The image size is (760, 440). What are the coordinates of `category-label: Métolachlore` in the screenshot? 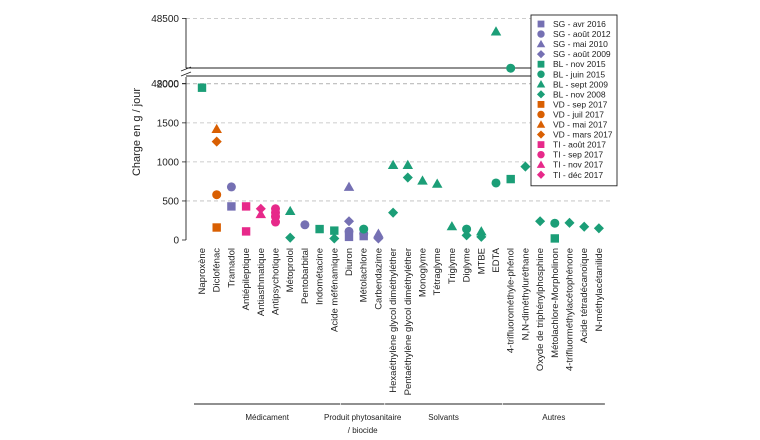 It's located at (364, 275).